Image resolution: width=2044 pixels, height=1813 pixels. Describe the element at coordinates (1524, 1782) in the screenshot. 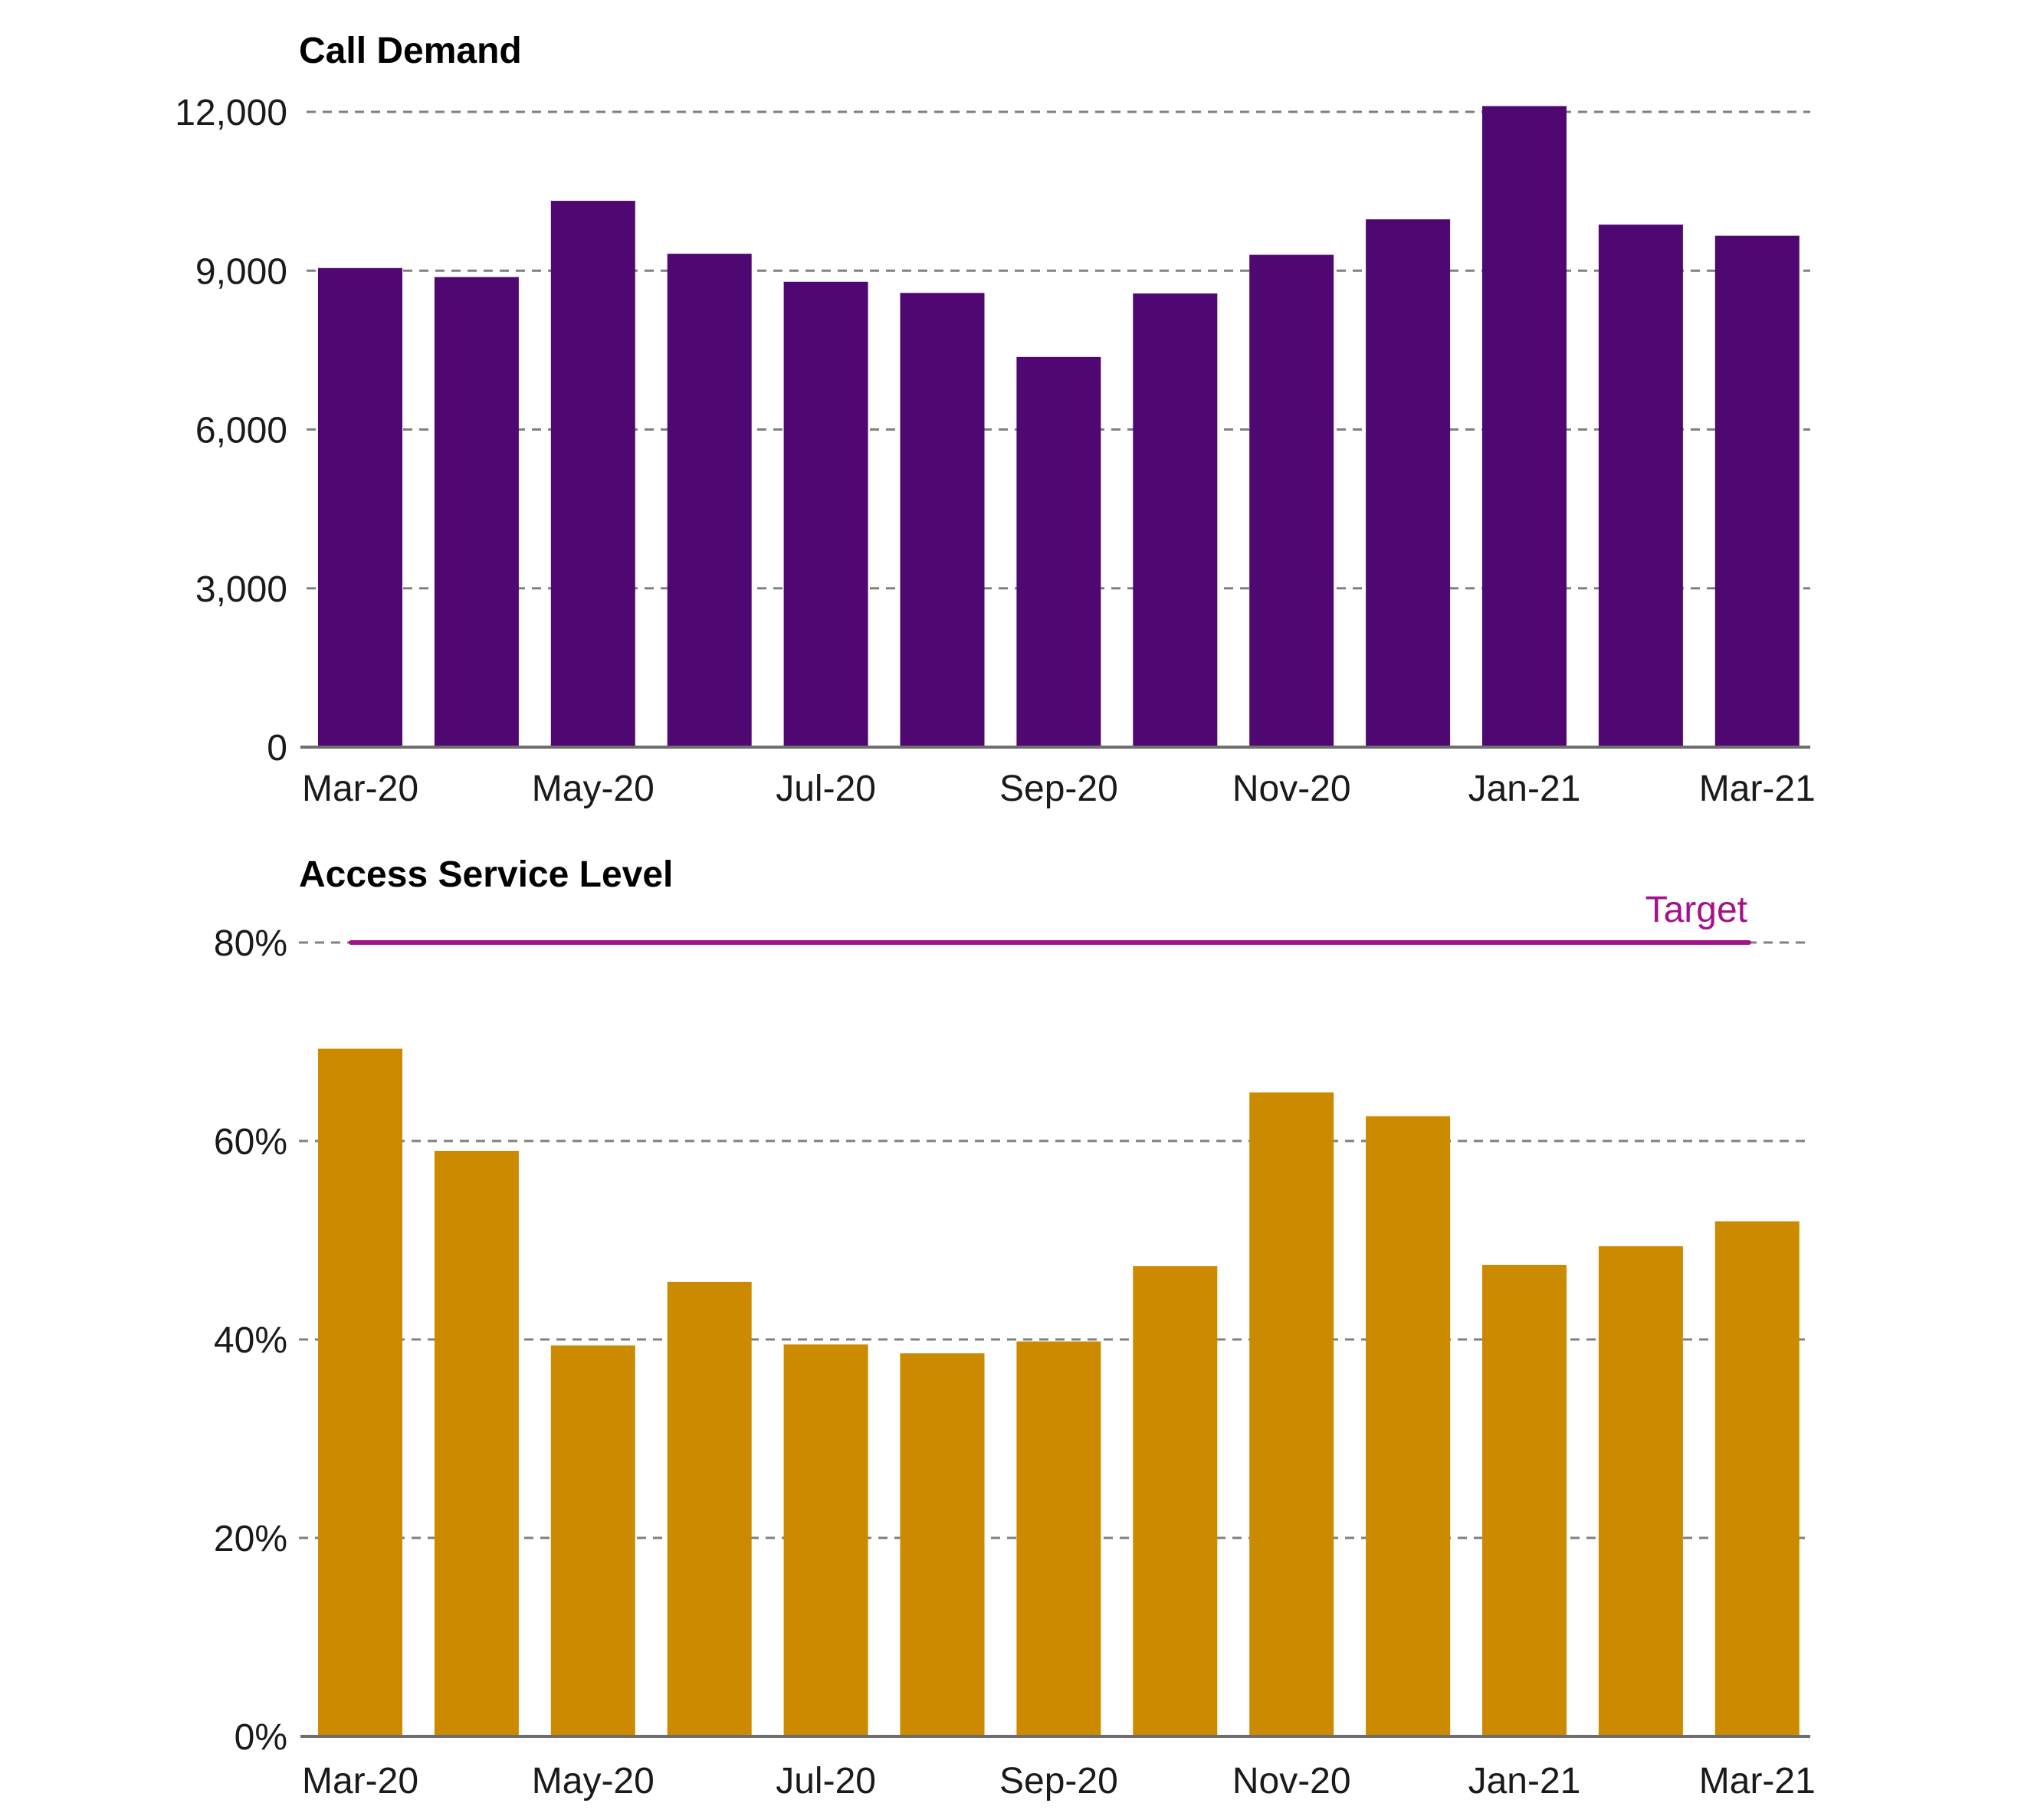

I see `access-service-level-x-tick-label: Jan-21` at that location.